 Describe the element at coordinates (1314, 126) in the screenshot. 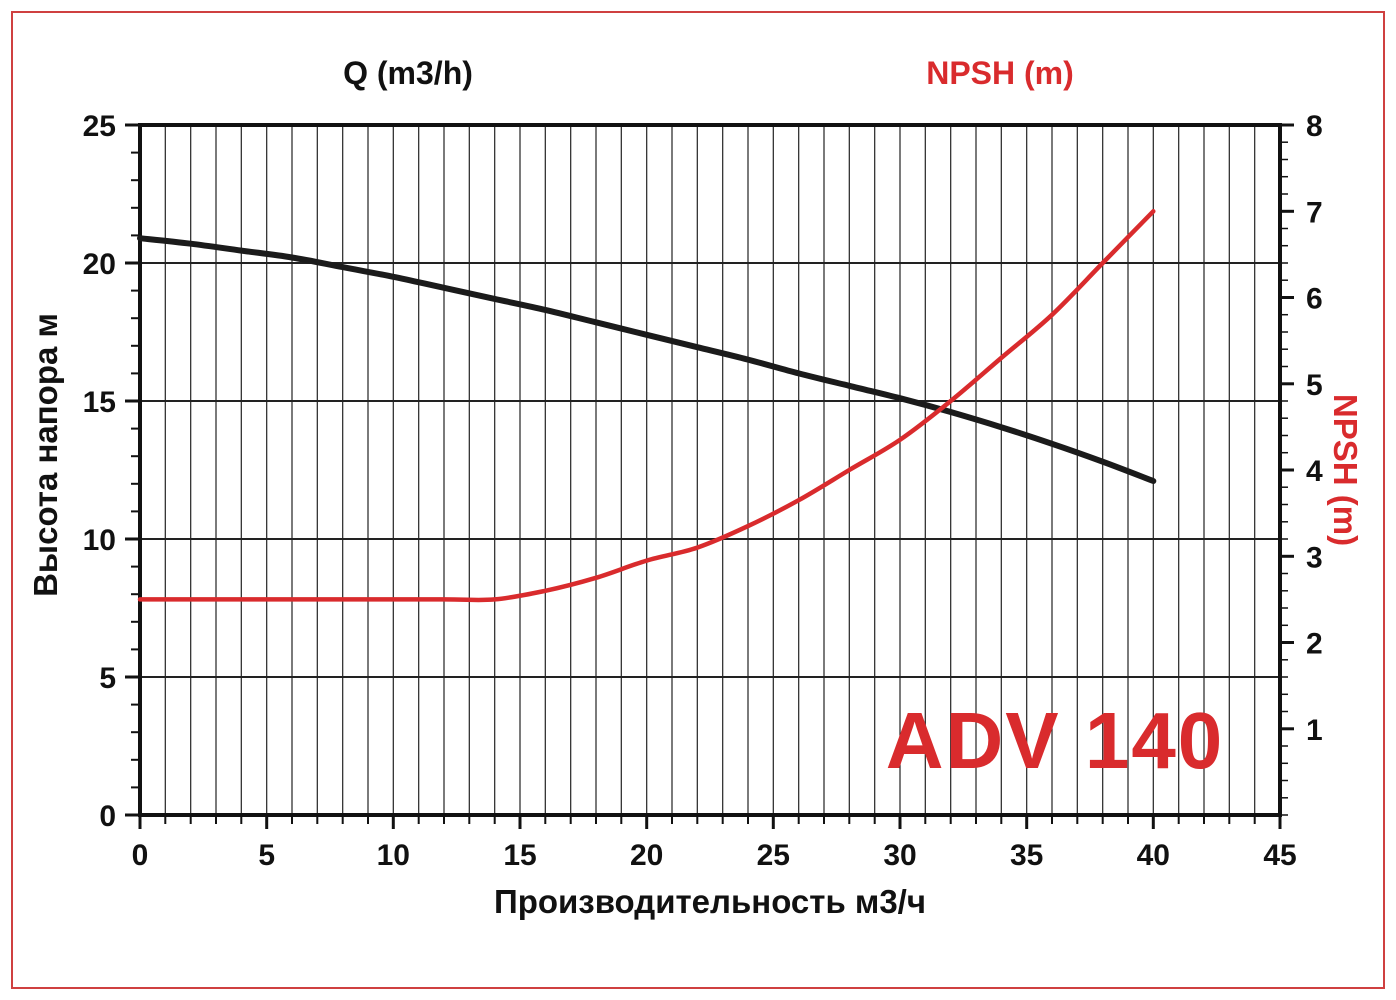

I see `y-right-tick-label: 8` at that location.